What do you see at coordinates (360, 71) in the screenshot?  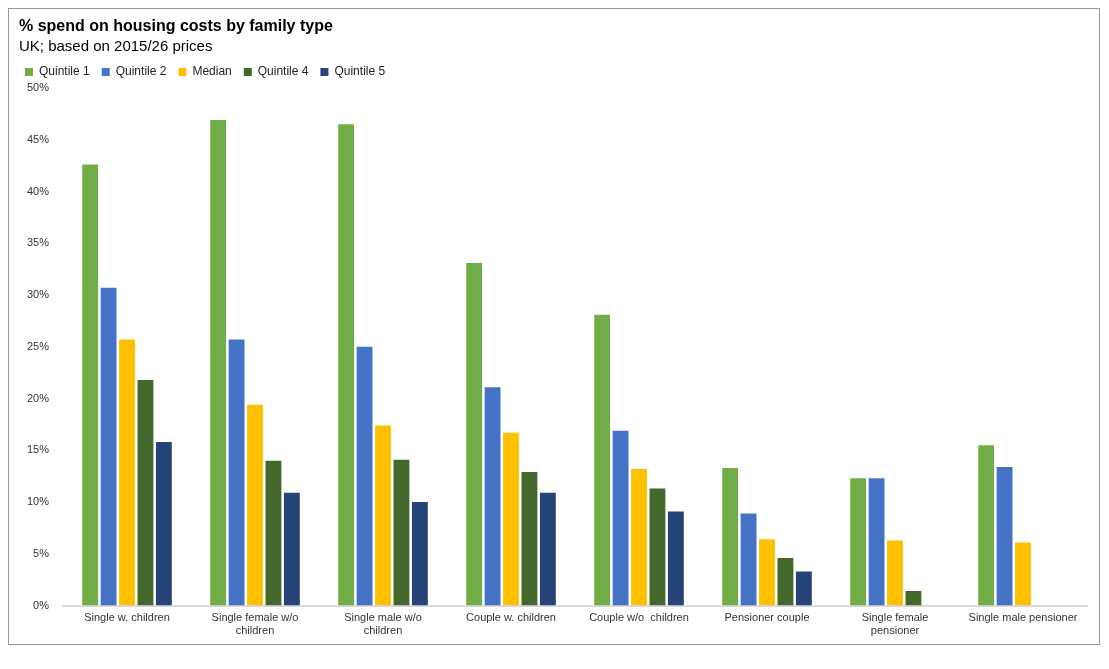 I see `legend-label: Quintile 5` at bounding box center [360, 71].